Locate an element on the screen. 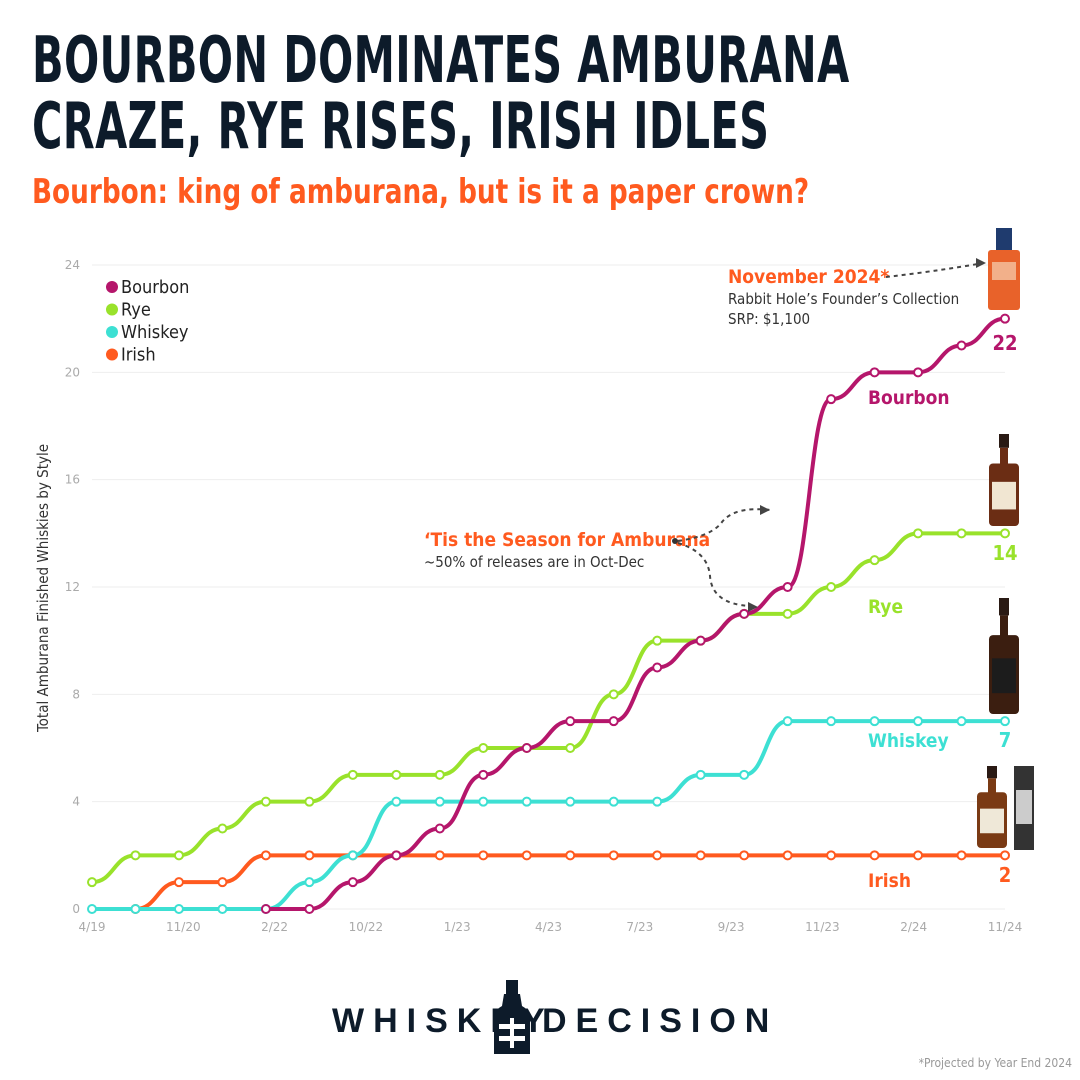 This screenshot has height=1080, width=1080. end-value-whiskey: 7 is located at coordinates (1005, 740).